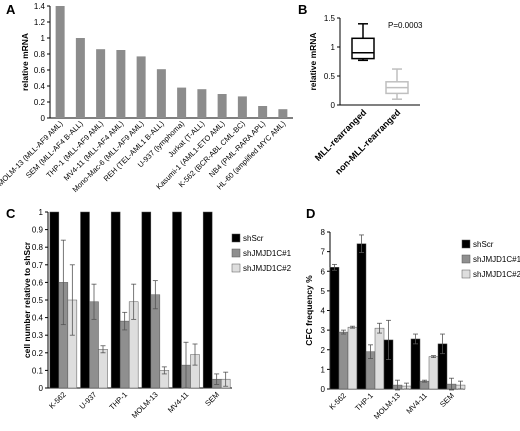 This screenshot has height=431, width=520. I want to click on c-legend-label: shScr, so click(253, 238).